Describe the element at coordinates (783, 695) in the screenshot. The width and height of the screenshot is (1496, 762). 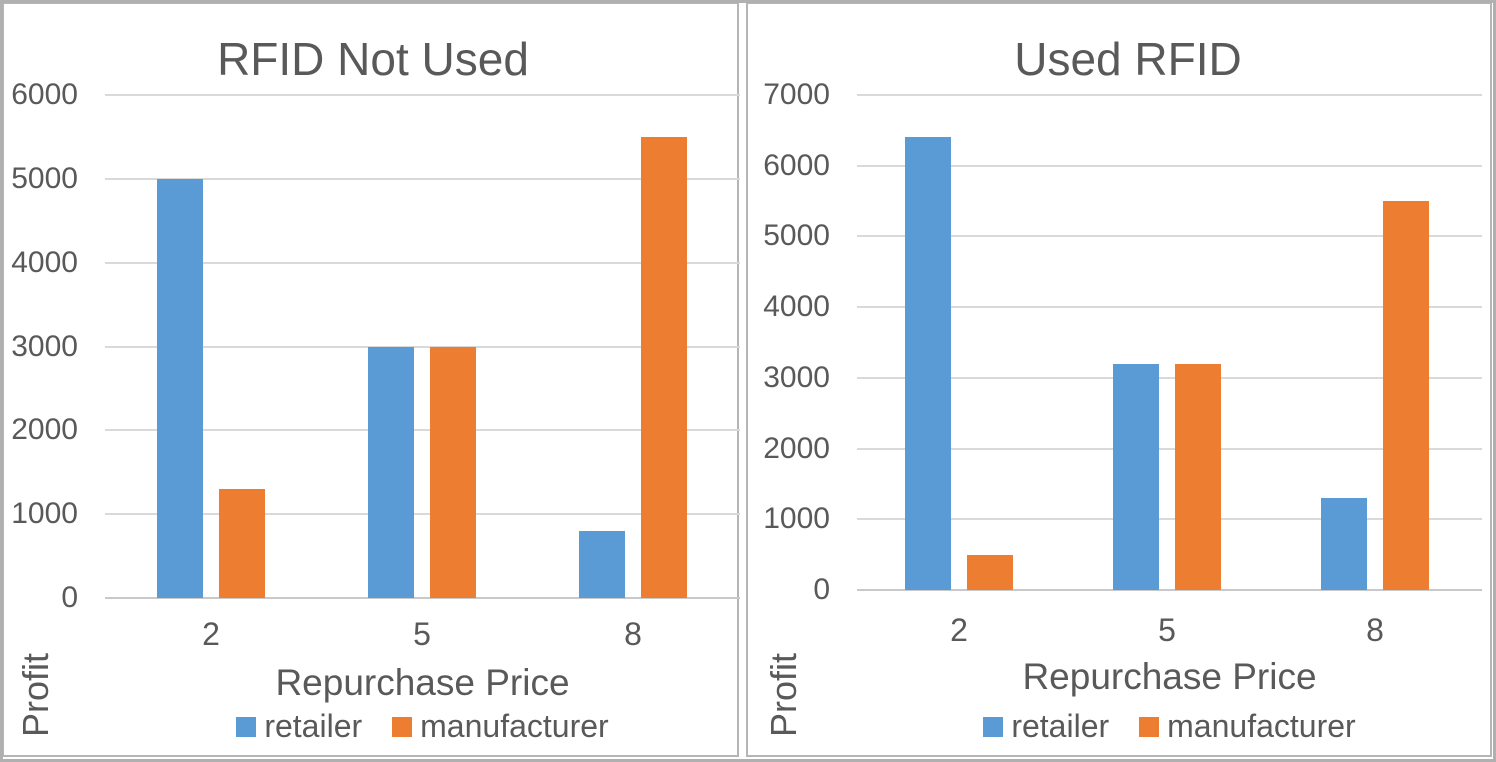
I see `y-axis-title: Profit` at that location.